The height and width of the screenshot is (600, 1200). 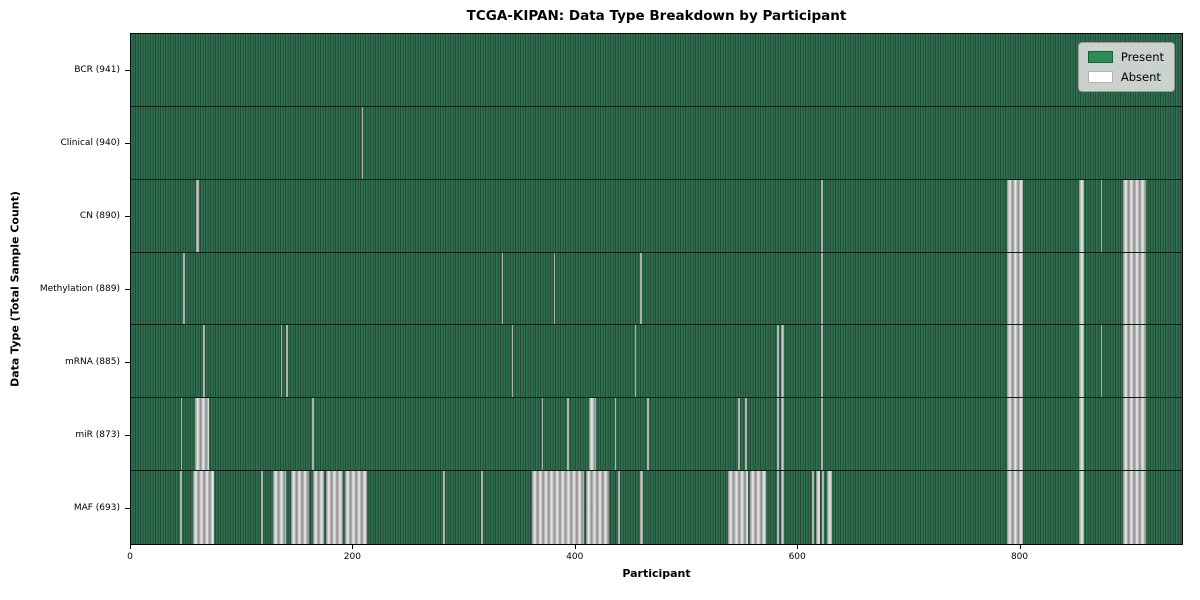 What do you see at coordinates (90, 142) in the screenshot?
I see `y-tick-label-clinical: Clinical (940)` at bounding box center [90, 142].